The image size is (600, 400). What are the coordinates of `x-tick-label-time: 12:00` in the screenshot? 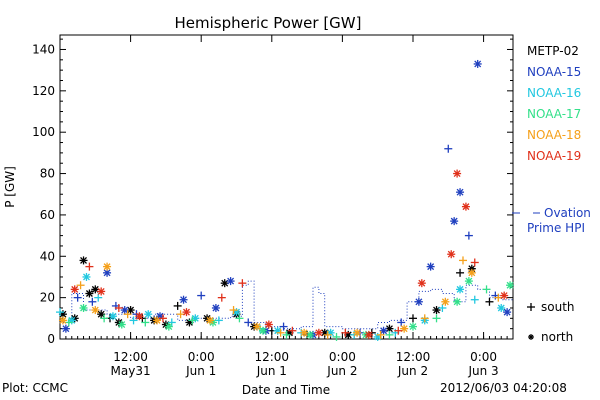 It's located at (271, 357).